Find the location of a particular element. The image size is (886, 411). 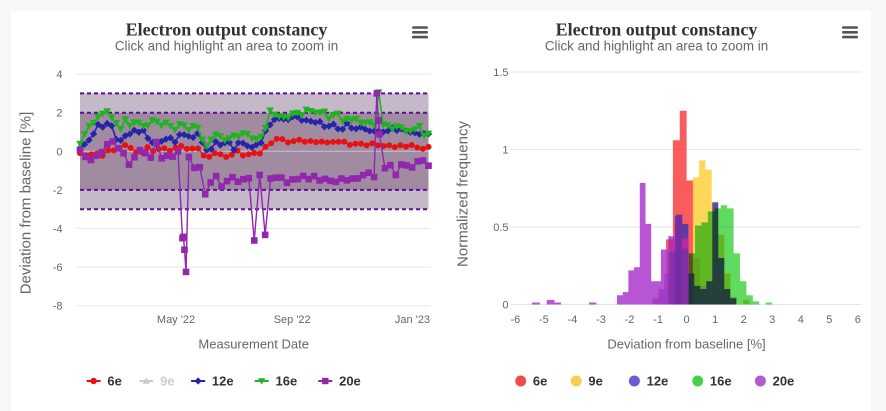

svg-text: 1.5 is located at coordinates (500, 73).